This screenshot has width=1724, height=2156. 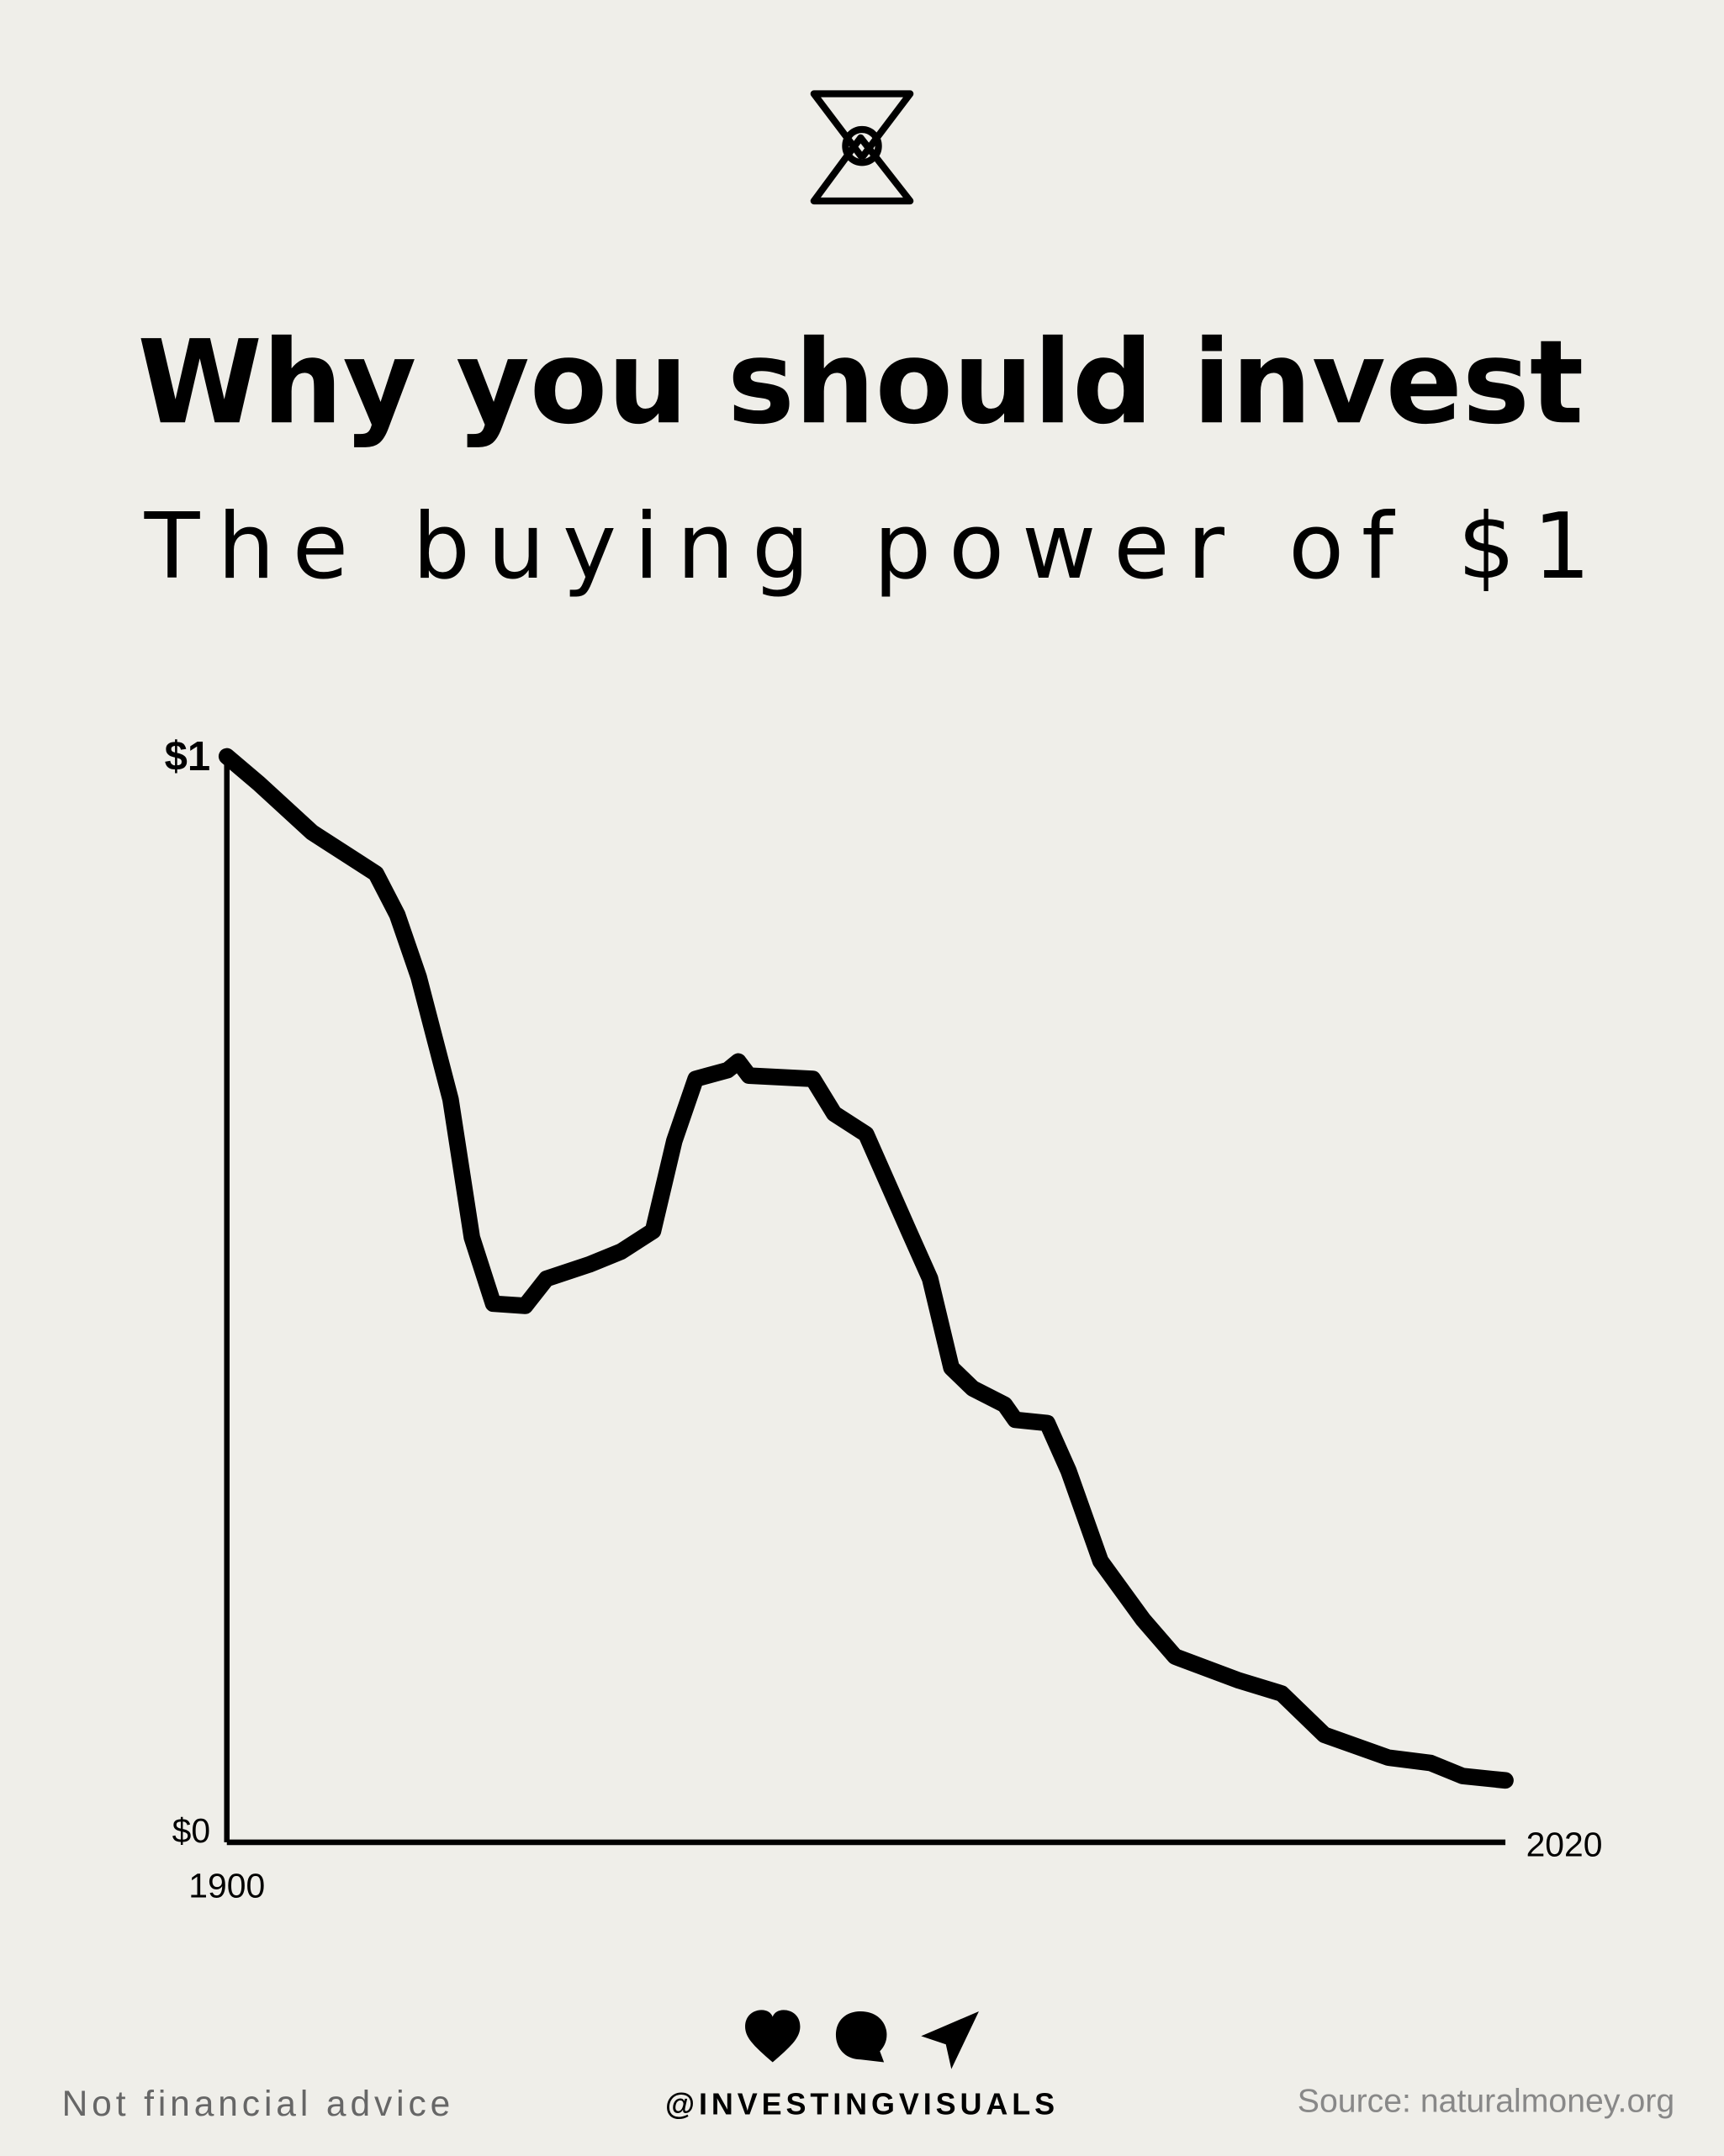 I want to click on like-icon, so click(x=773, y=2036).